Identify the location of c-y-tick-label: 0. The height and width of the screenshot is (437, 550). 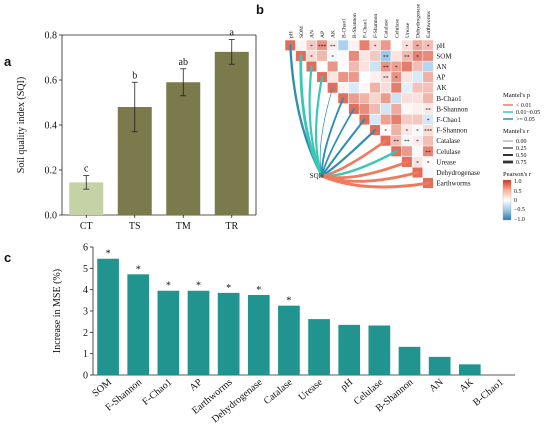
(85, 376).